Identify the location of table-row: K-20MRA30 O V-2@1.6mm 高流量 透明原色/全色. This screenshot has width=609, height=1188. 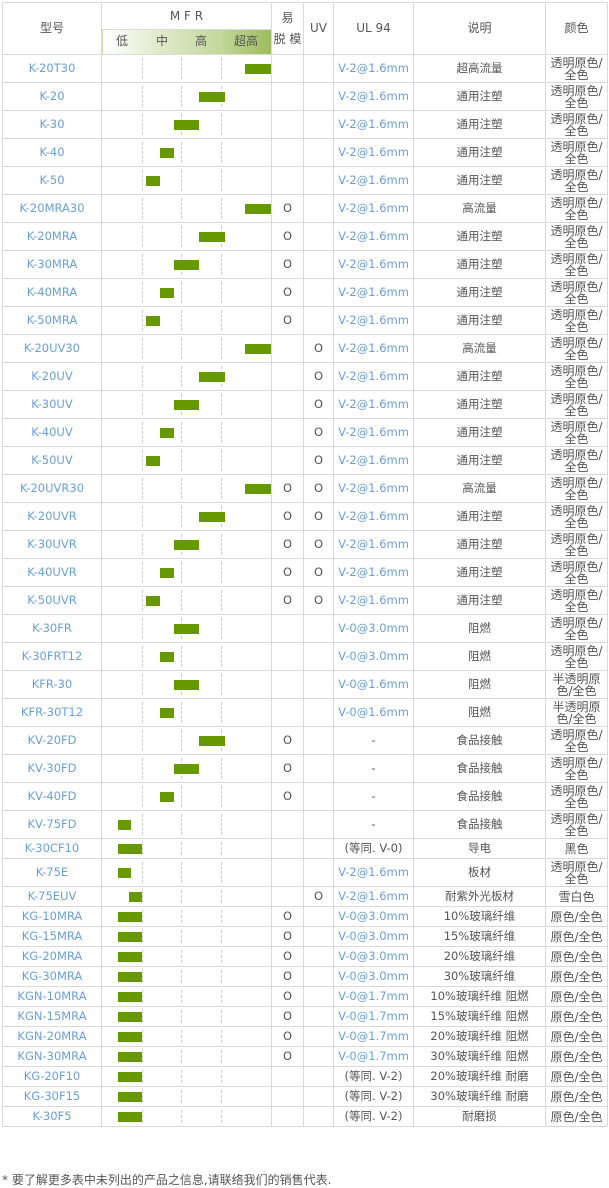
(305, 208).